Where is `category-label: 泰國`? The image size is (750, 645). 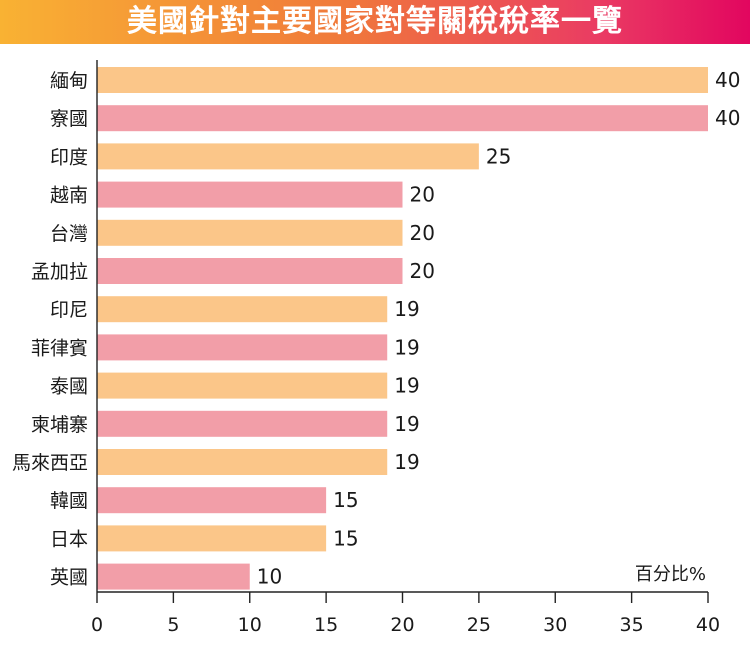 category-label: 泰國 is located at coordinates (69, 387).